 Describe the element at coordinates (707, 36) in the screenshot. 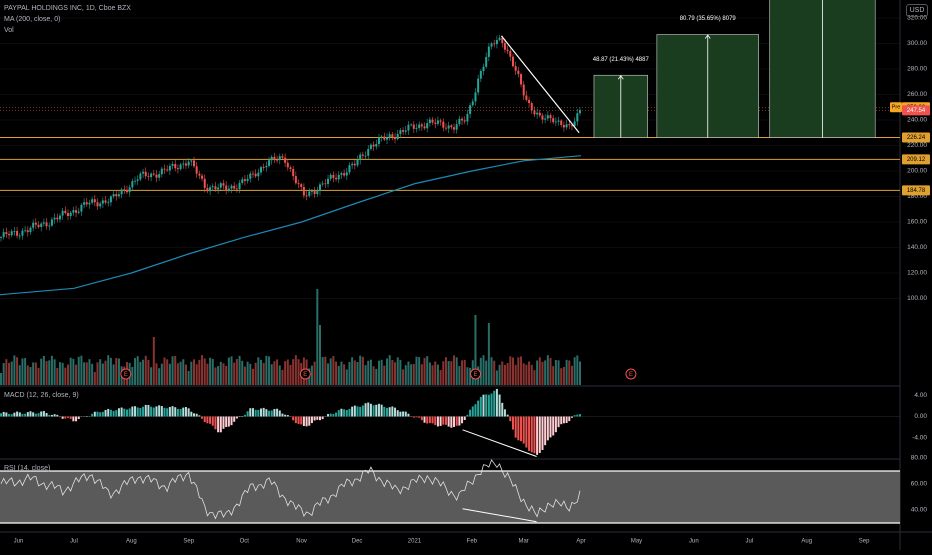

I see `price-target-arrowhead` at that location.